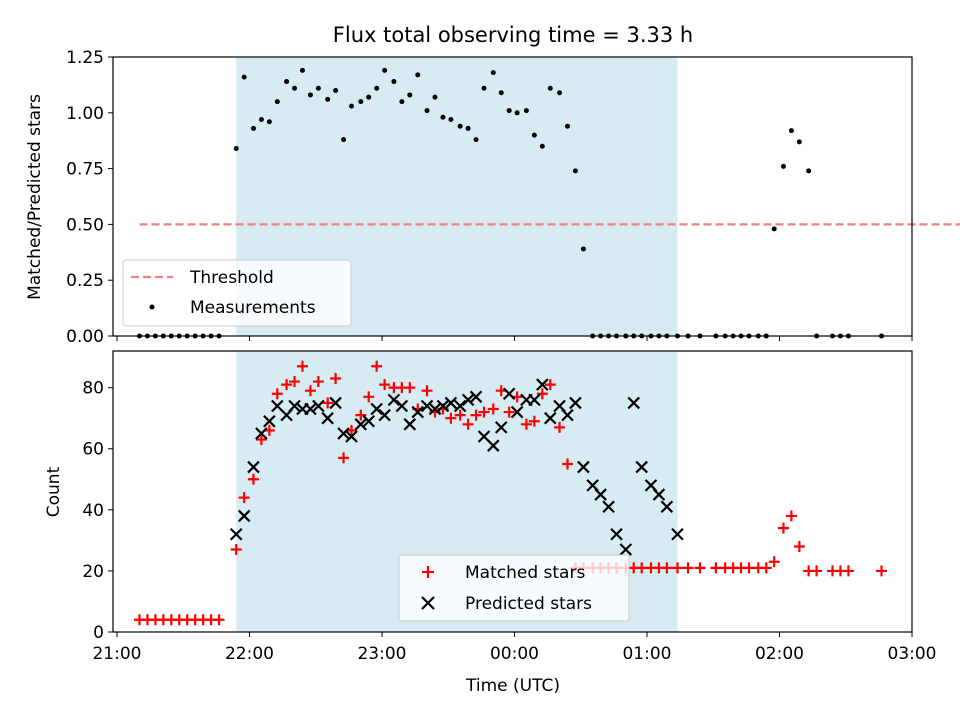 Image resolution: width=960 pixels, height=720 pixels. Describe the element at coordinates (85, 225) in the screenshot. I see `ratio-y-tick-label: 0.50` at that location.